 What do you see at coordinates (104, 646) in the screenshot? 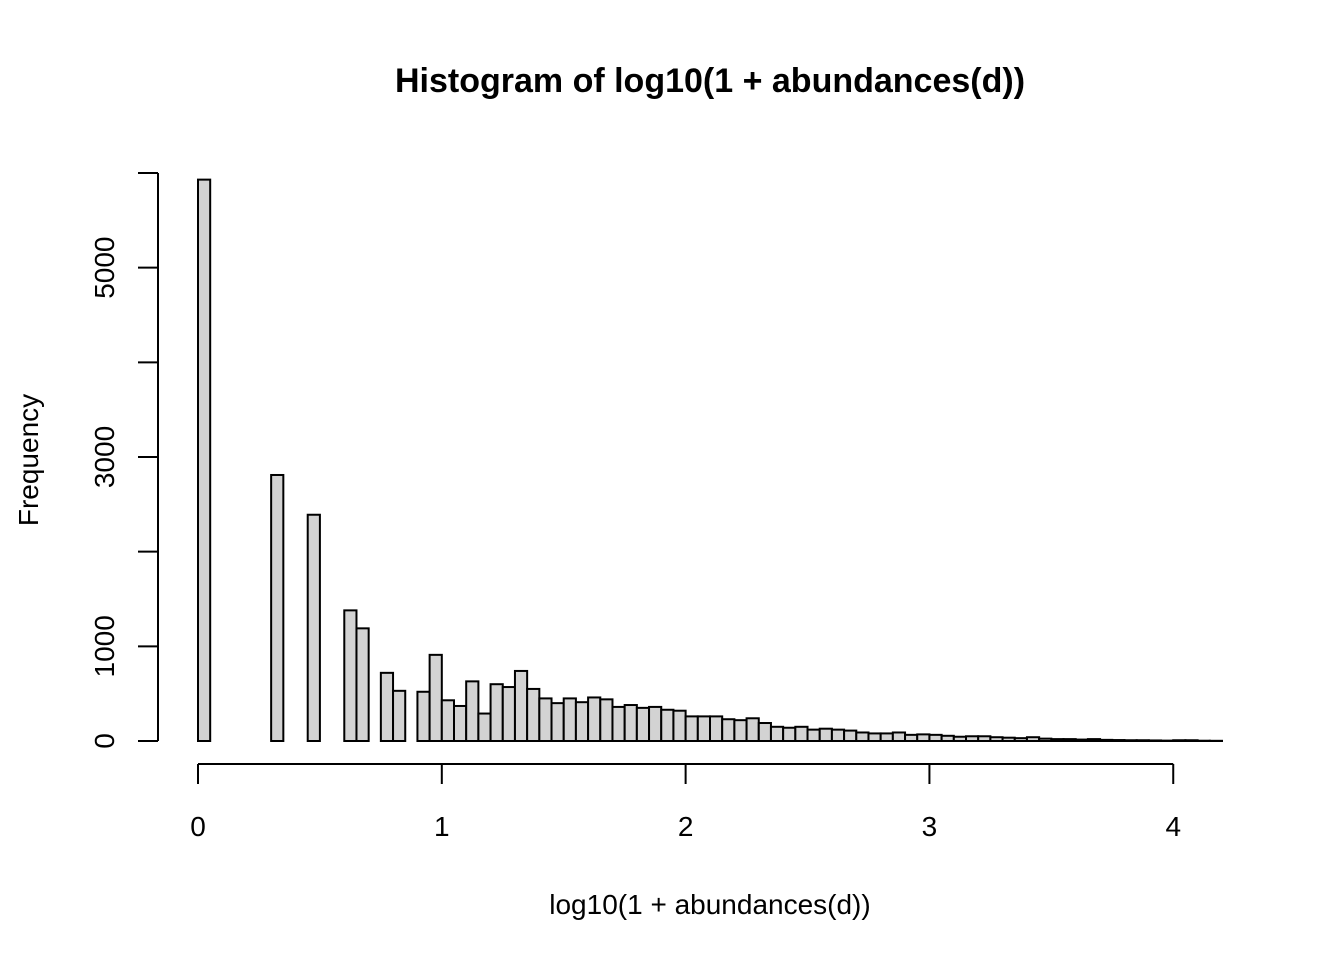
I see `y-tick-label: 1000` at bounding box center [104, 646].